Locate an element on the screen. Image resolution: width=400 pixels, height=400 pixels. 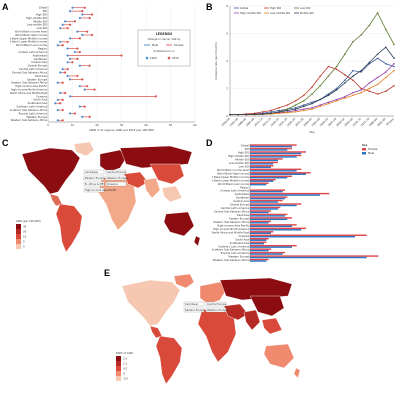
x-tick-label: 20 is located at coordinates (97, 125).